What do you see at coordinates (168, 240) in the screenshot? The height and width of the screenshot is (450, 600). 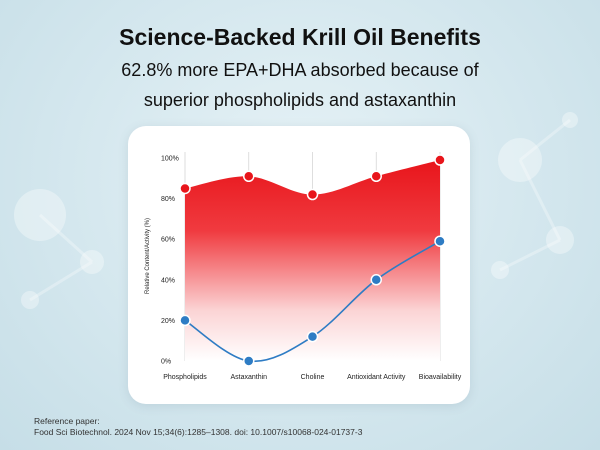 I see `y-tick-label: 60%` at bounding box center [168, 240].